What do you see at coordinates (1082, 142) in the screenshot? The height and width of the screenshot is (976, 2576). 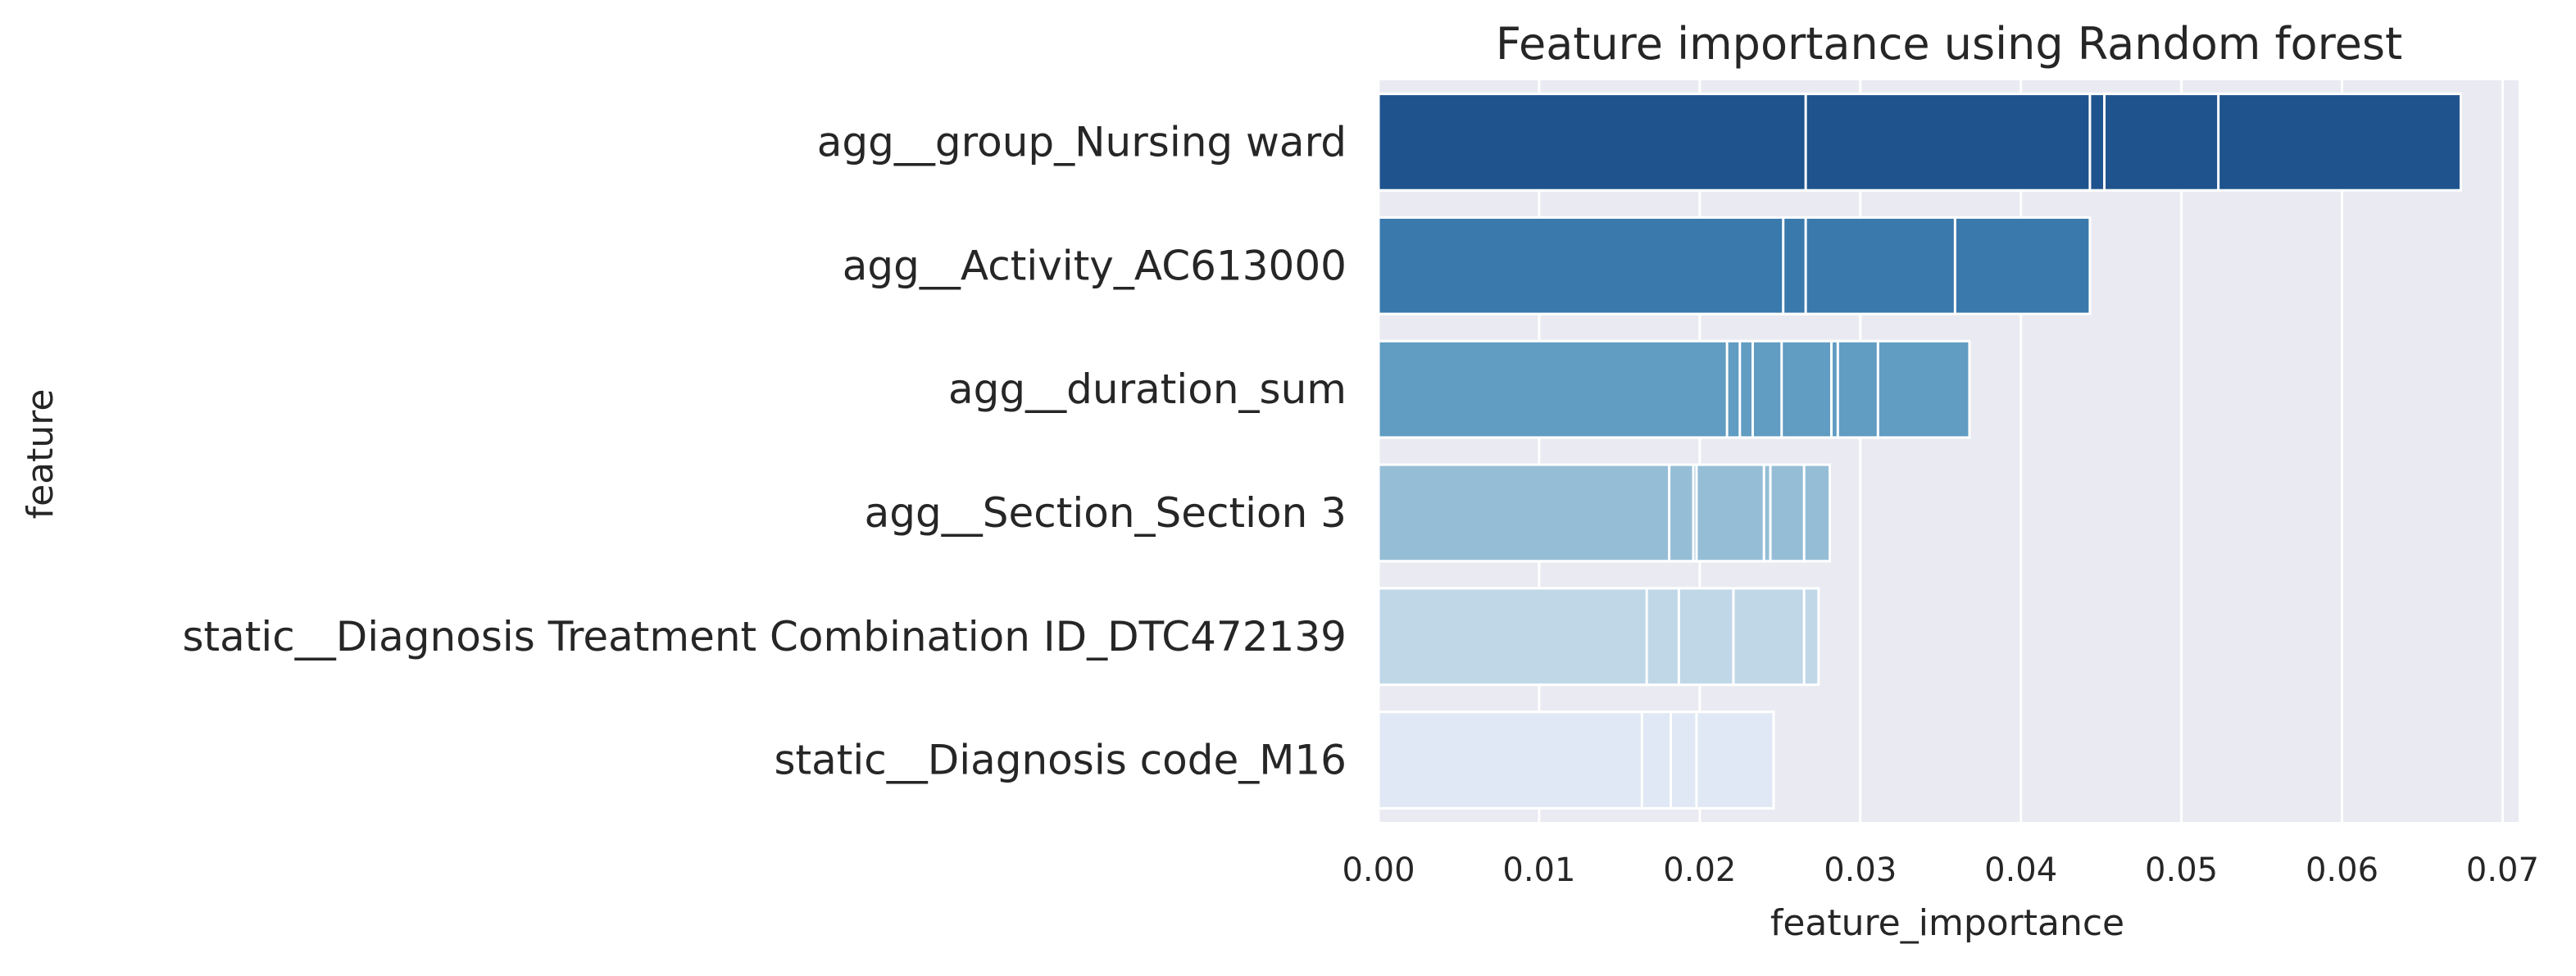 I see `y-tick-label: agg__group_Nursing ward` at bounding box center [1082, 142].